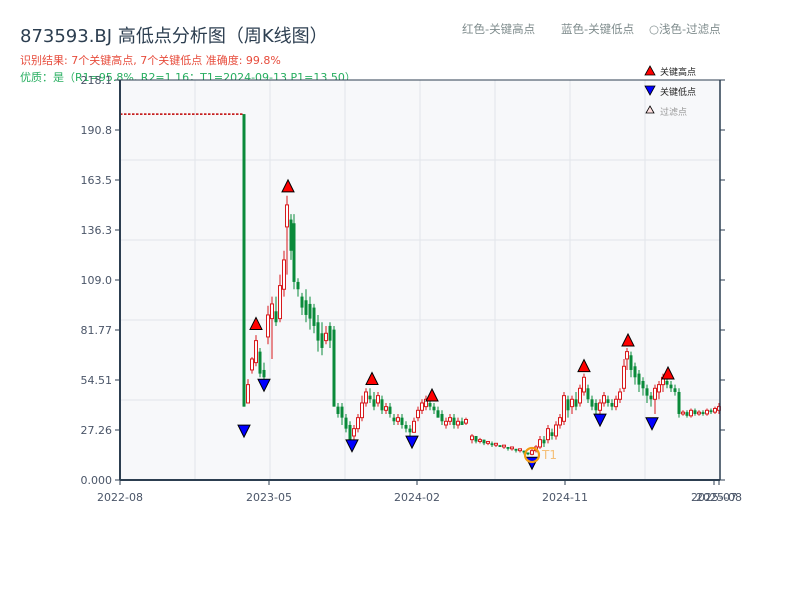 Image resolution: width=800 pixels, height=600 pixels. Describe the element at coordinates (97, 480) in the screenshot. I see `y-tick-label: 0.000` at that location.